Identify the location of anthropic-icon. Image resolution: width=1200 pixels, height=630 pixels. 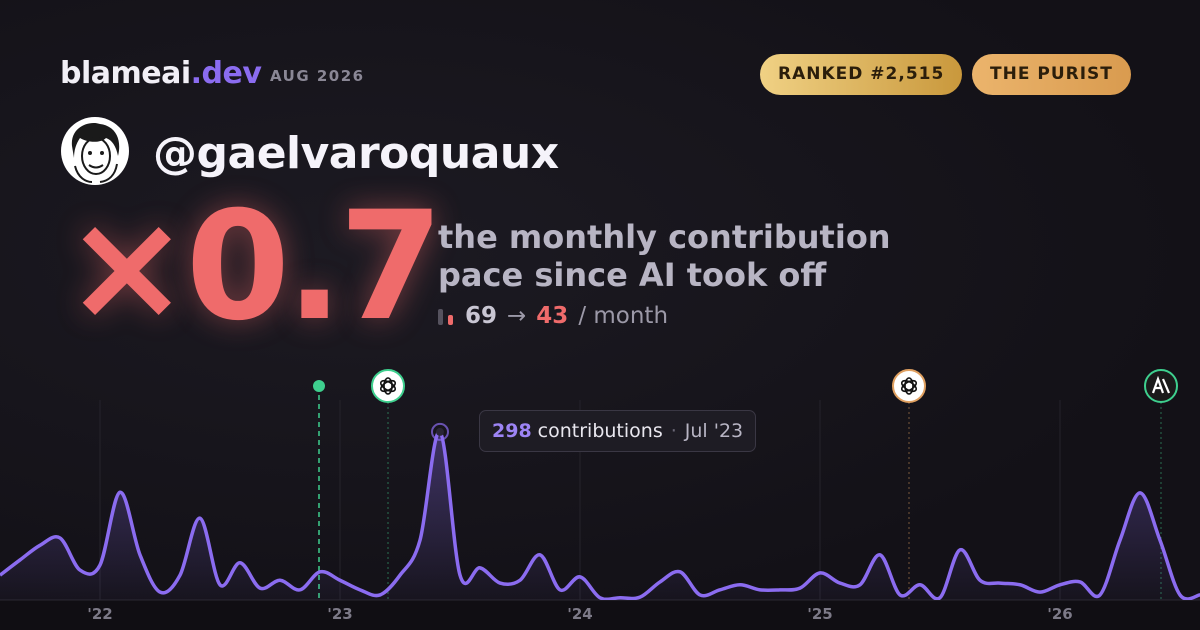
(1161, 386).